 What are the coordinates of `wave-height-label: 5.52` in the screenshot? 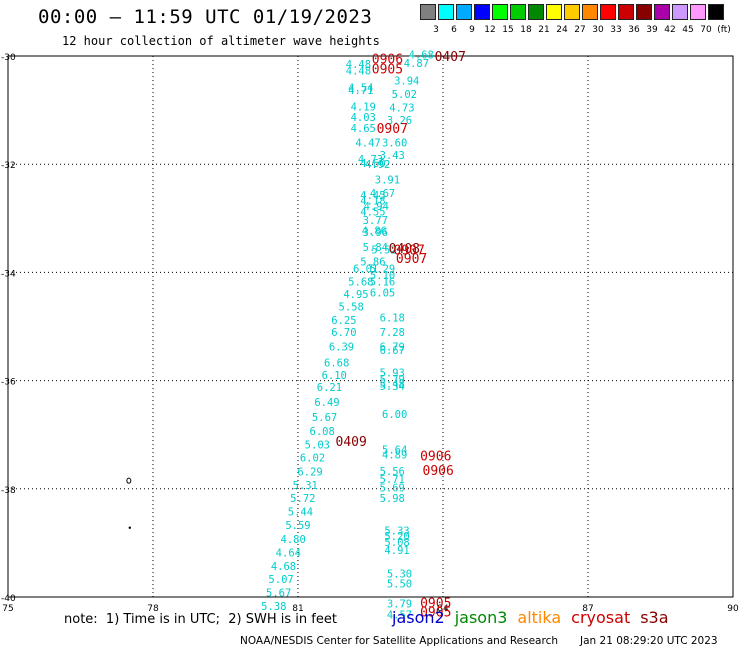 It's located at (383, 251).